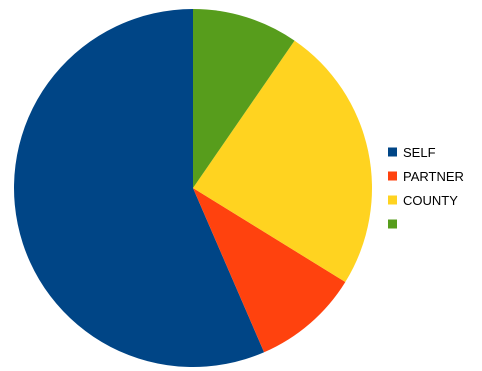  I want to click on legend-swatch-county, so click(392, 200).